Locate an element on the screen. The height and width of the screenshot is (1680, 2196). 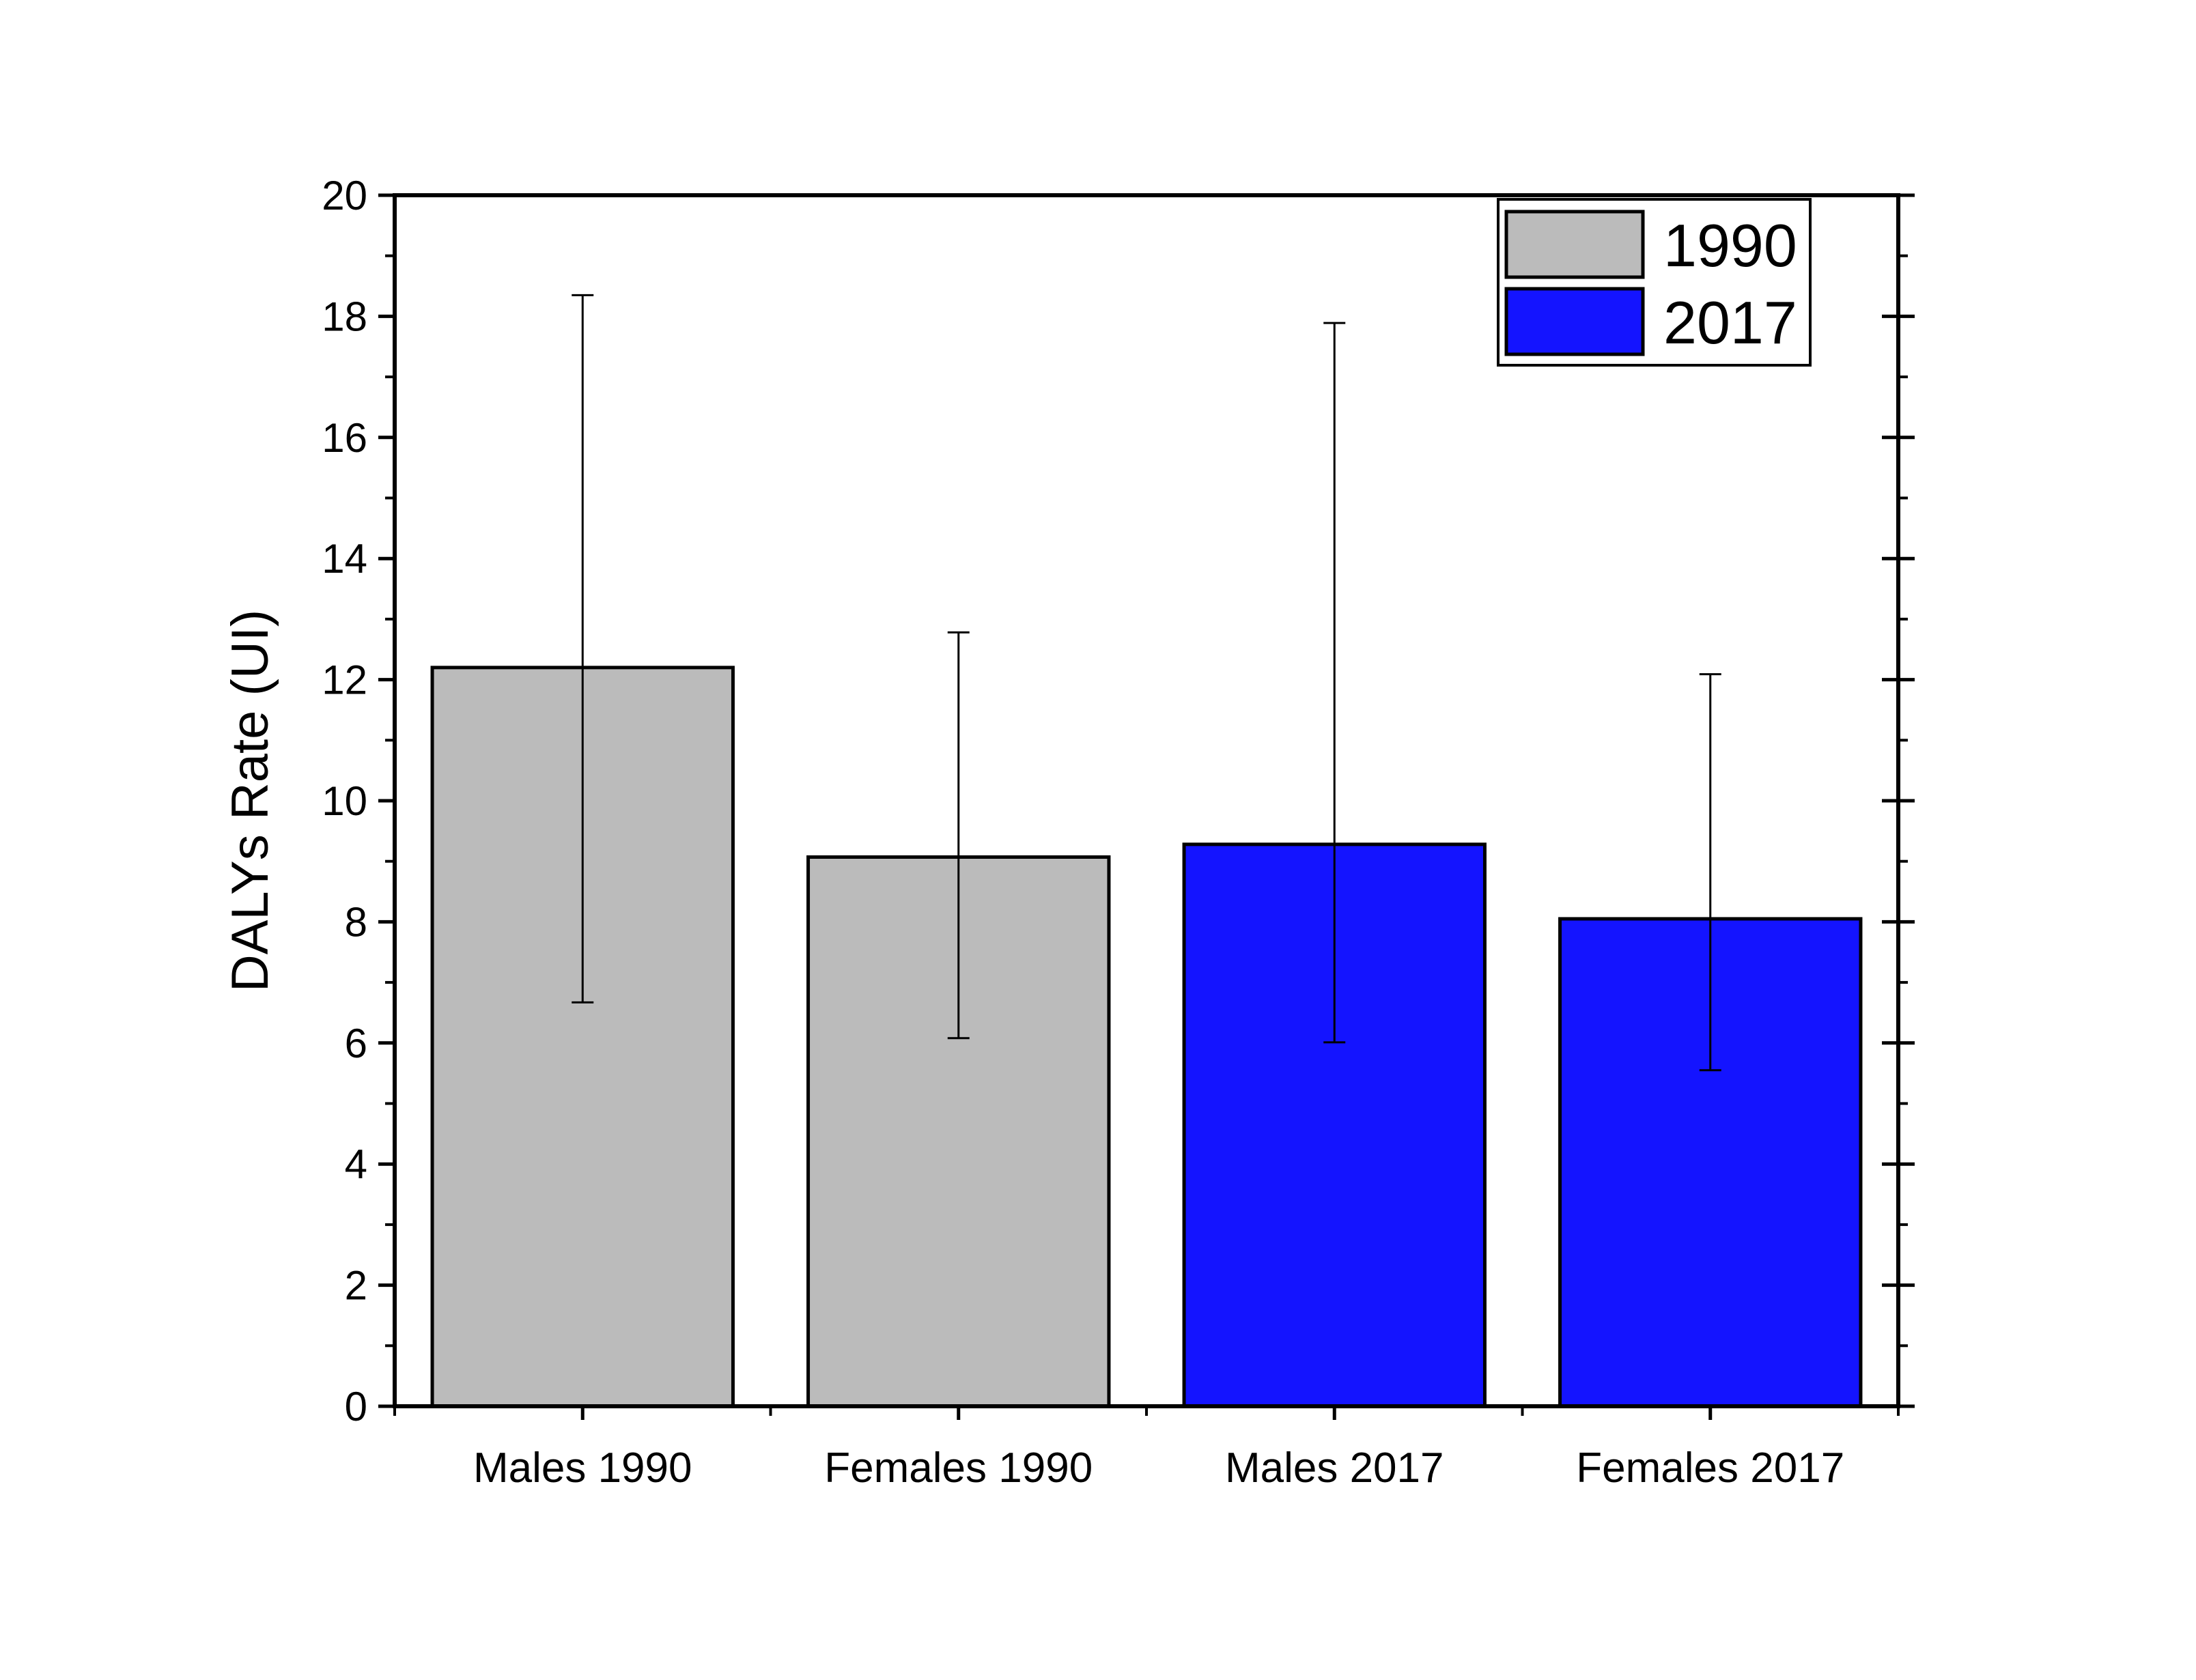
y-tick-label: 20 is located at coordinates (344, 195).